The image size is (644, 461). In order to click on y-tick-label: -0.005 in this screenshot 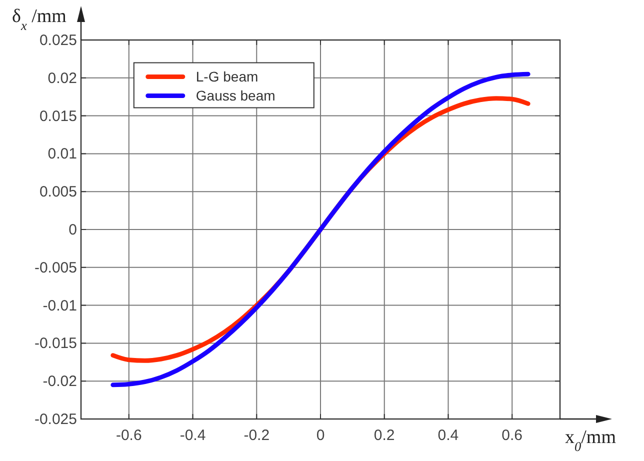, I will do `click(55, 267)`.